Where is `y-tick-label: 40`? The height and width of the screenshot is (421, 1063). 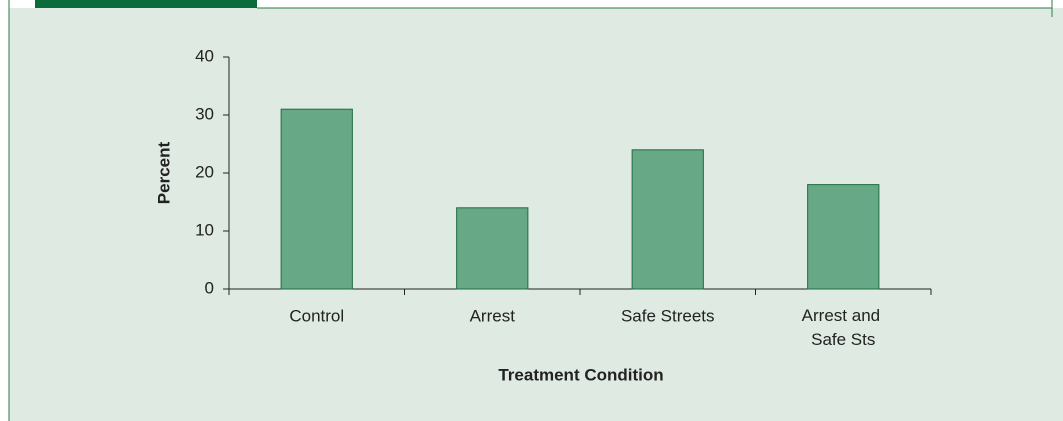
y-tick-label: 40 is located at coordinates (204, 55).